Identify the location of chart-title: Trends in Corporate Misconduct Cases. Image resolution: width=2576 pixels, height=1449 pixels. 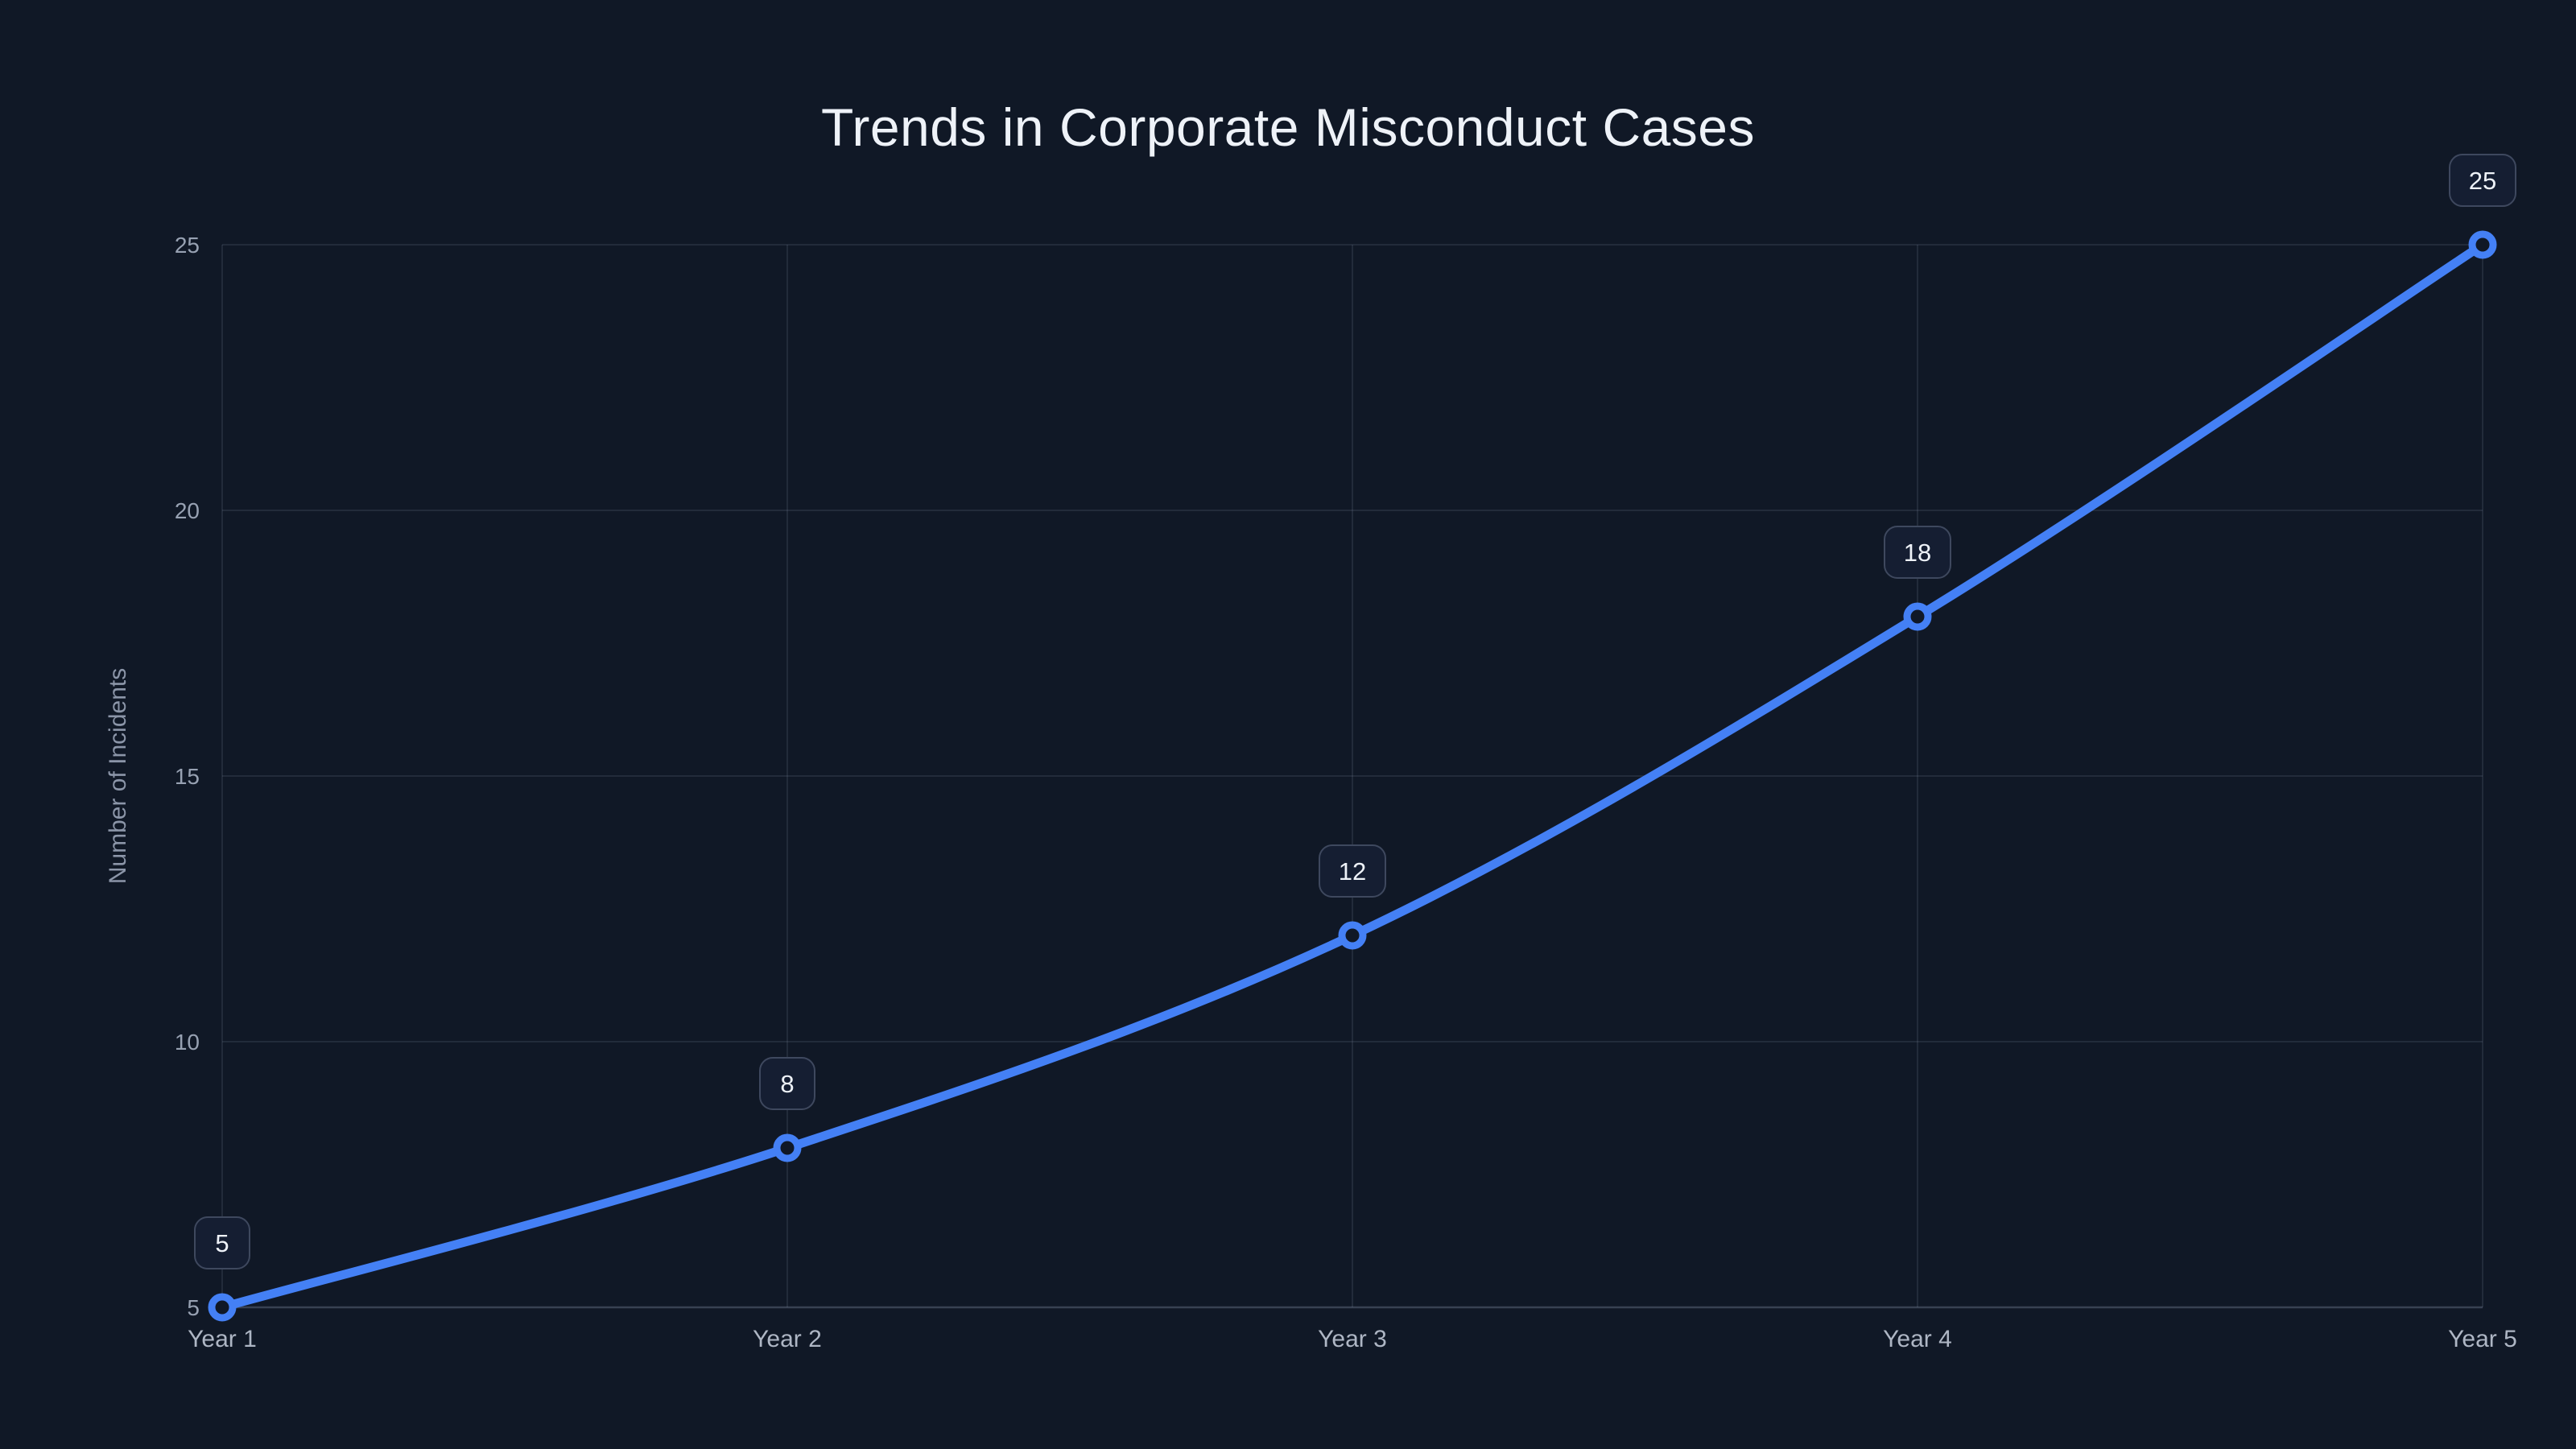
(1288, 127).